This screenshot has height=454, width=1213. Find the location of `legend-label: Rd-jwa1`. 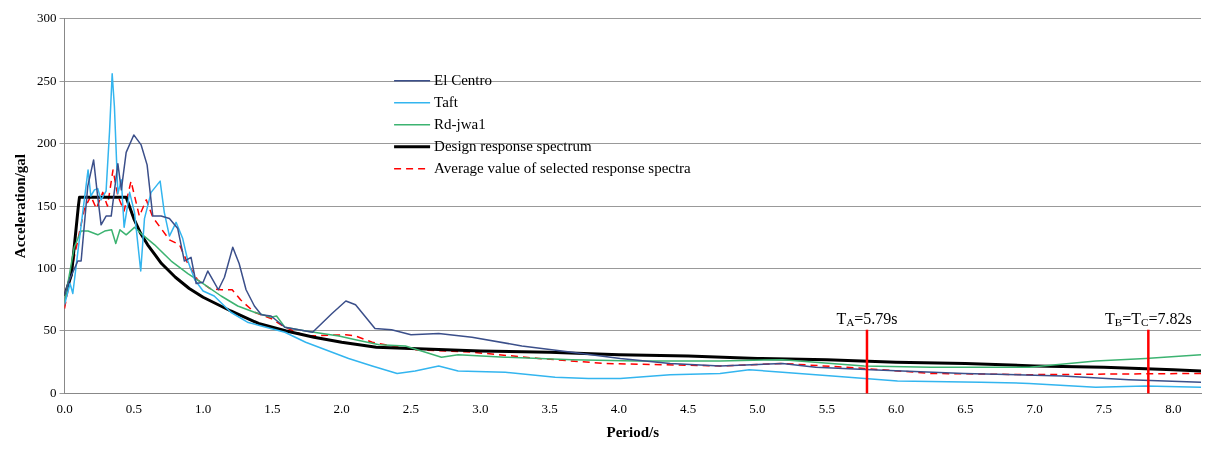

legend-label: Rd-jwa1 is located at coordinates (460, 123).